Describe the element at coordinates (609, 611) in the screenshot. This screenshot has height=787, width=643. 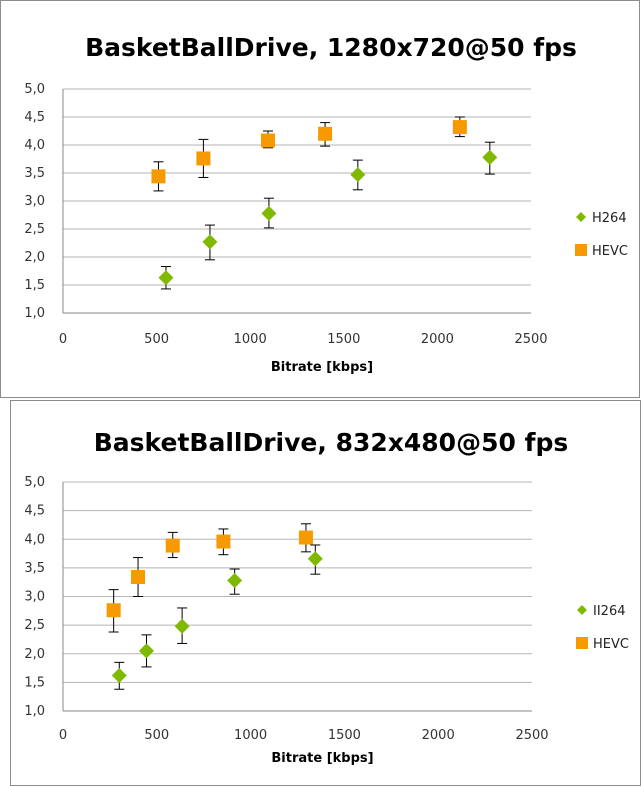
I see `legend-label: II264` at that location.